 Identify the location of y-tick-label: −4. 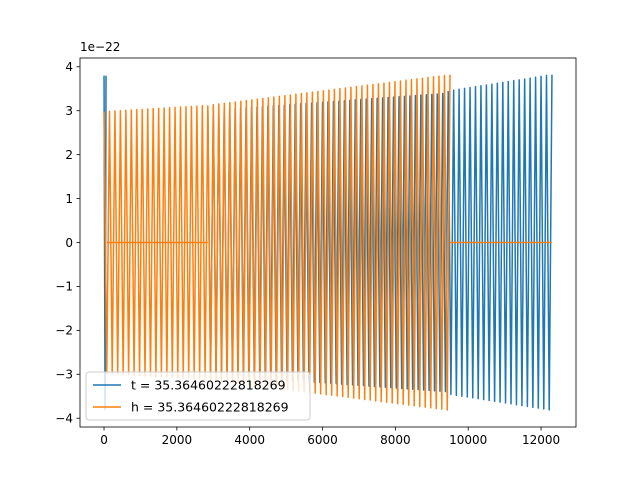
(64, 419).